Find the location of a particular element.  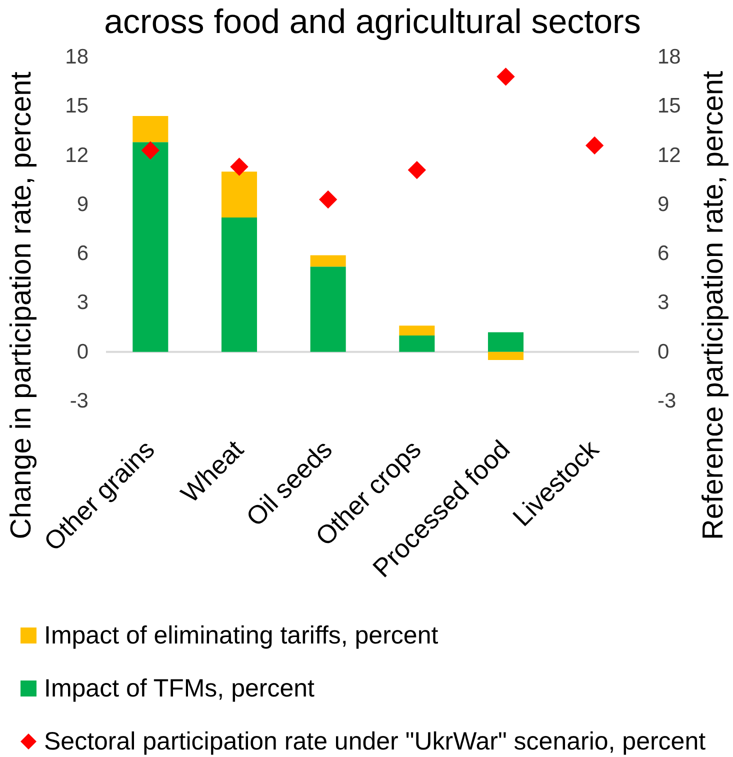

y-tick-label: 9 is located at coordinates (82, 204).